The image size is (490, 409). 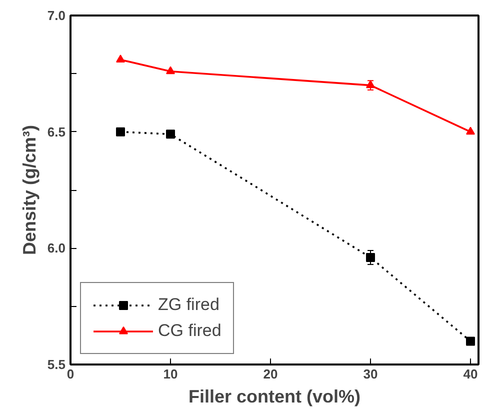 What do you see at coordinates (189, 305) in the screenshot?
I see `legend-label: ZG fired` at bounding box center [189, 305].